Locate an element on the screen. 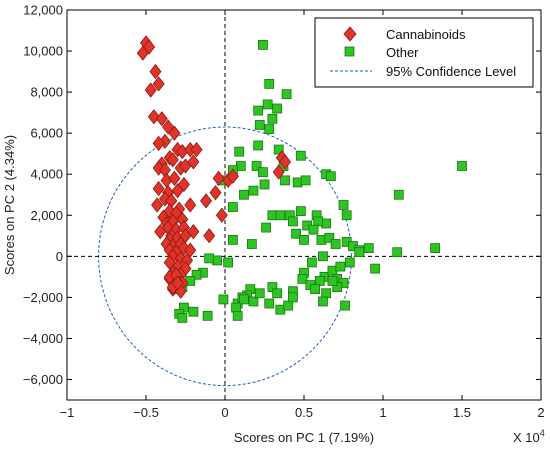 The height and width of the screenshot is (451, 550). x-tick-label: 0.5 is located at coordinates (304, 412).